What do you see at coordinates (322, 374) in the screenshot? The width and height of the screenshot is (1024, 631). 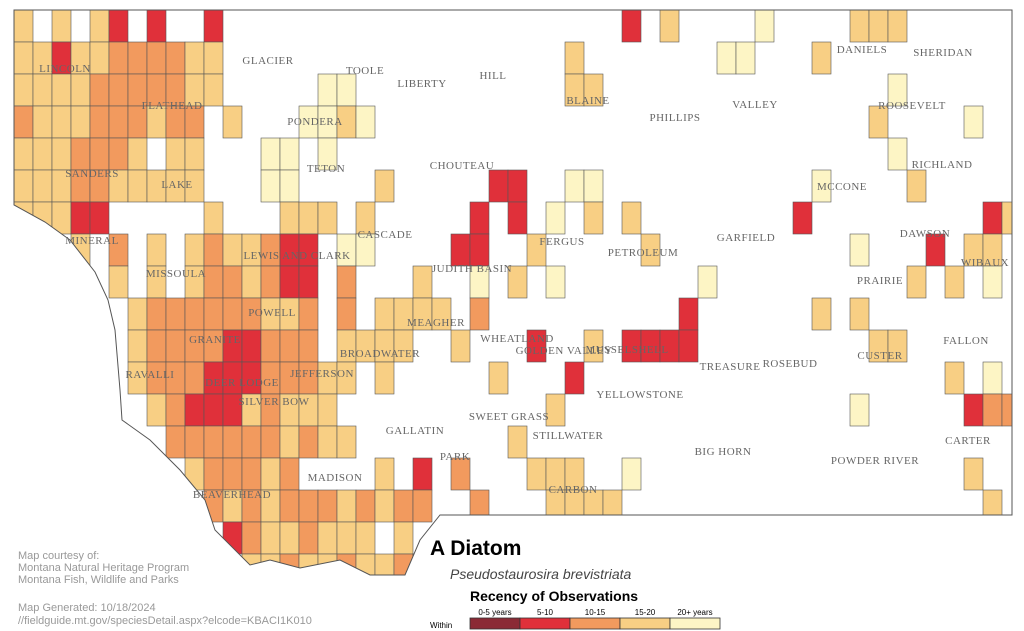 I see `county-label: JEFFERSON` at bounding box center [322, 374].